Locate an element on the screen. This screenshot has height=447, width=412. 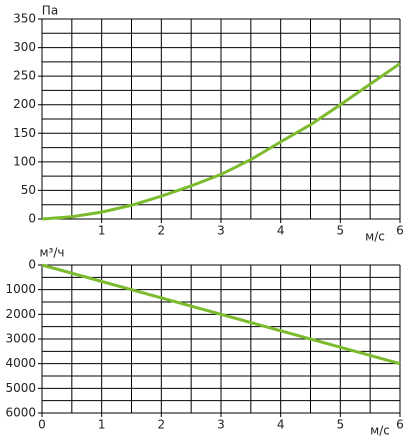
y-tick-label: 1000 is located at coordinates (20, 289).